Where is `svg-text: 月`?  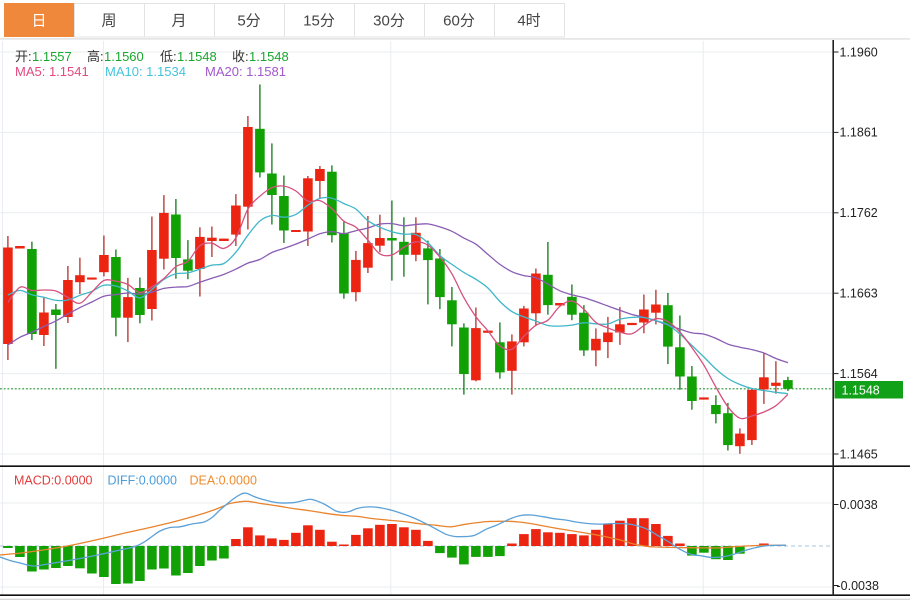
svg-text: 月 is located at coordinates (178, 21).